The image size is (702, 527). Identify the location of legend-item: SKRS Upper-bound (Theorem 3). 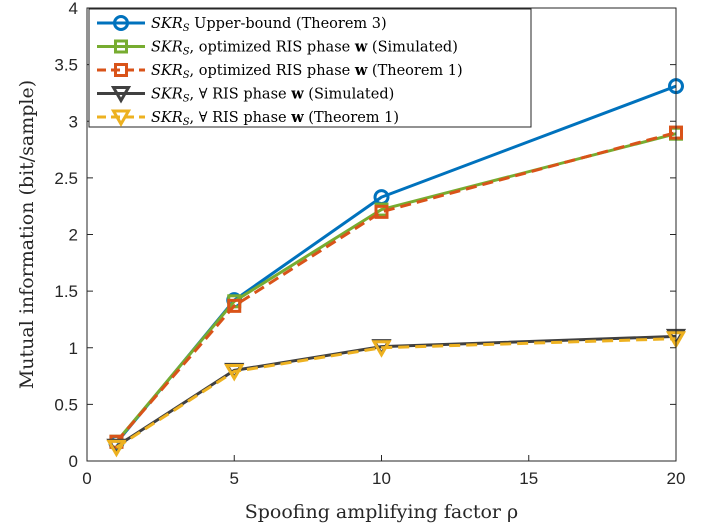
(242, 24).